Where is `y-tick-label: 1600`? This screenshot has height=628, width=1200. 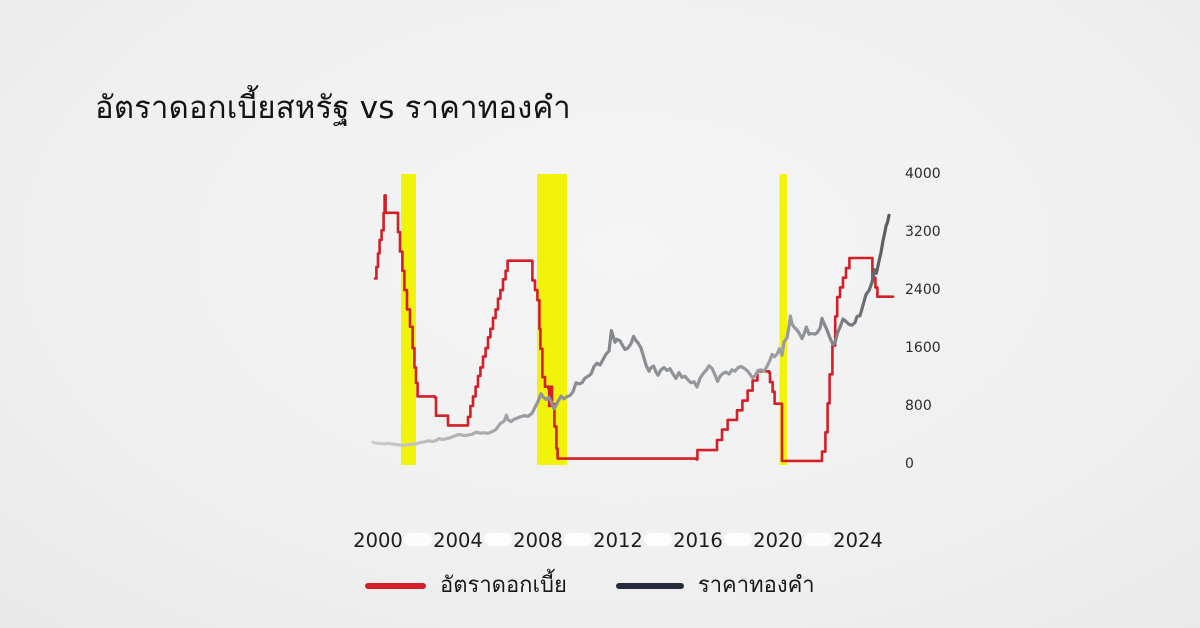 y-tick-label: 1600 is located at coordinates (923, 348).